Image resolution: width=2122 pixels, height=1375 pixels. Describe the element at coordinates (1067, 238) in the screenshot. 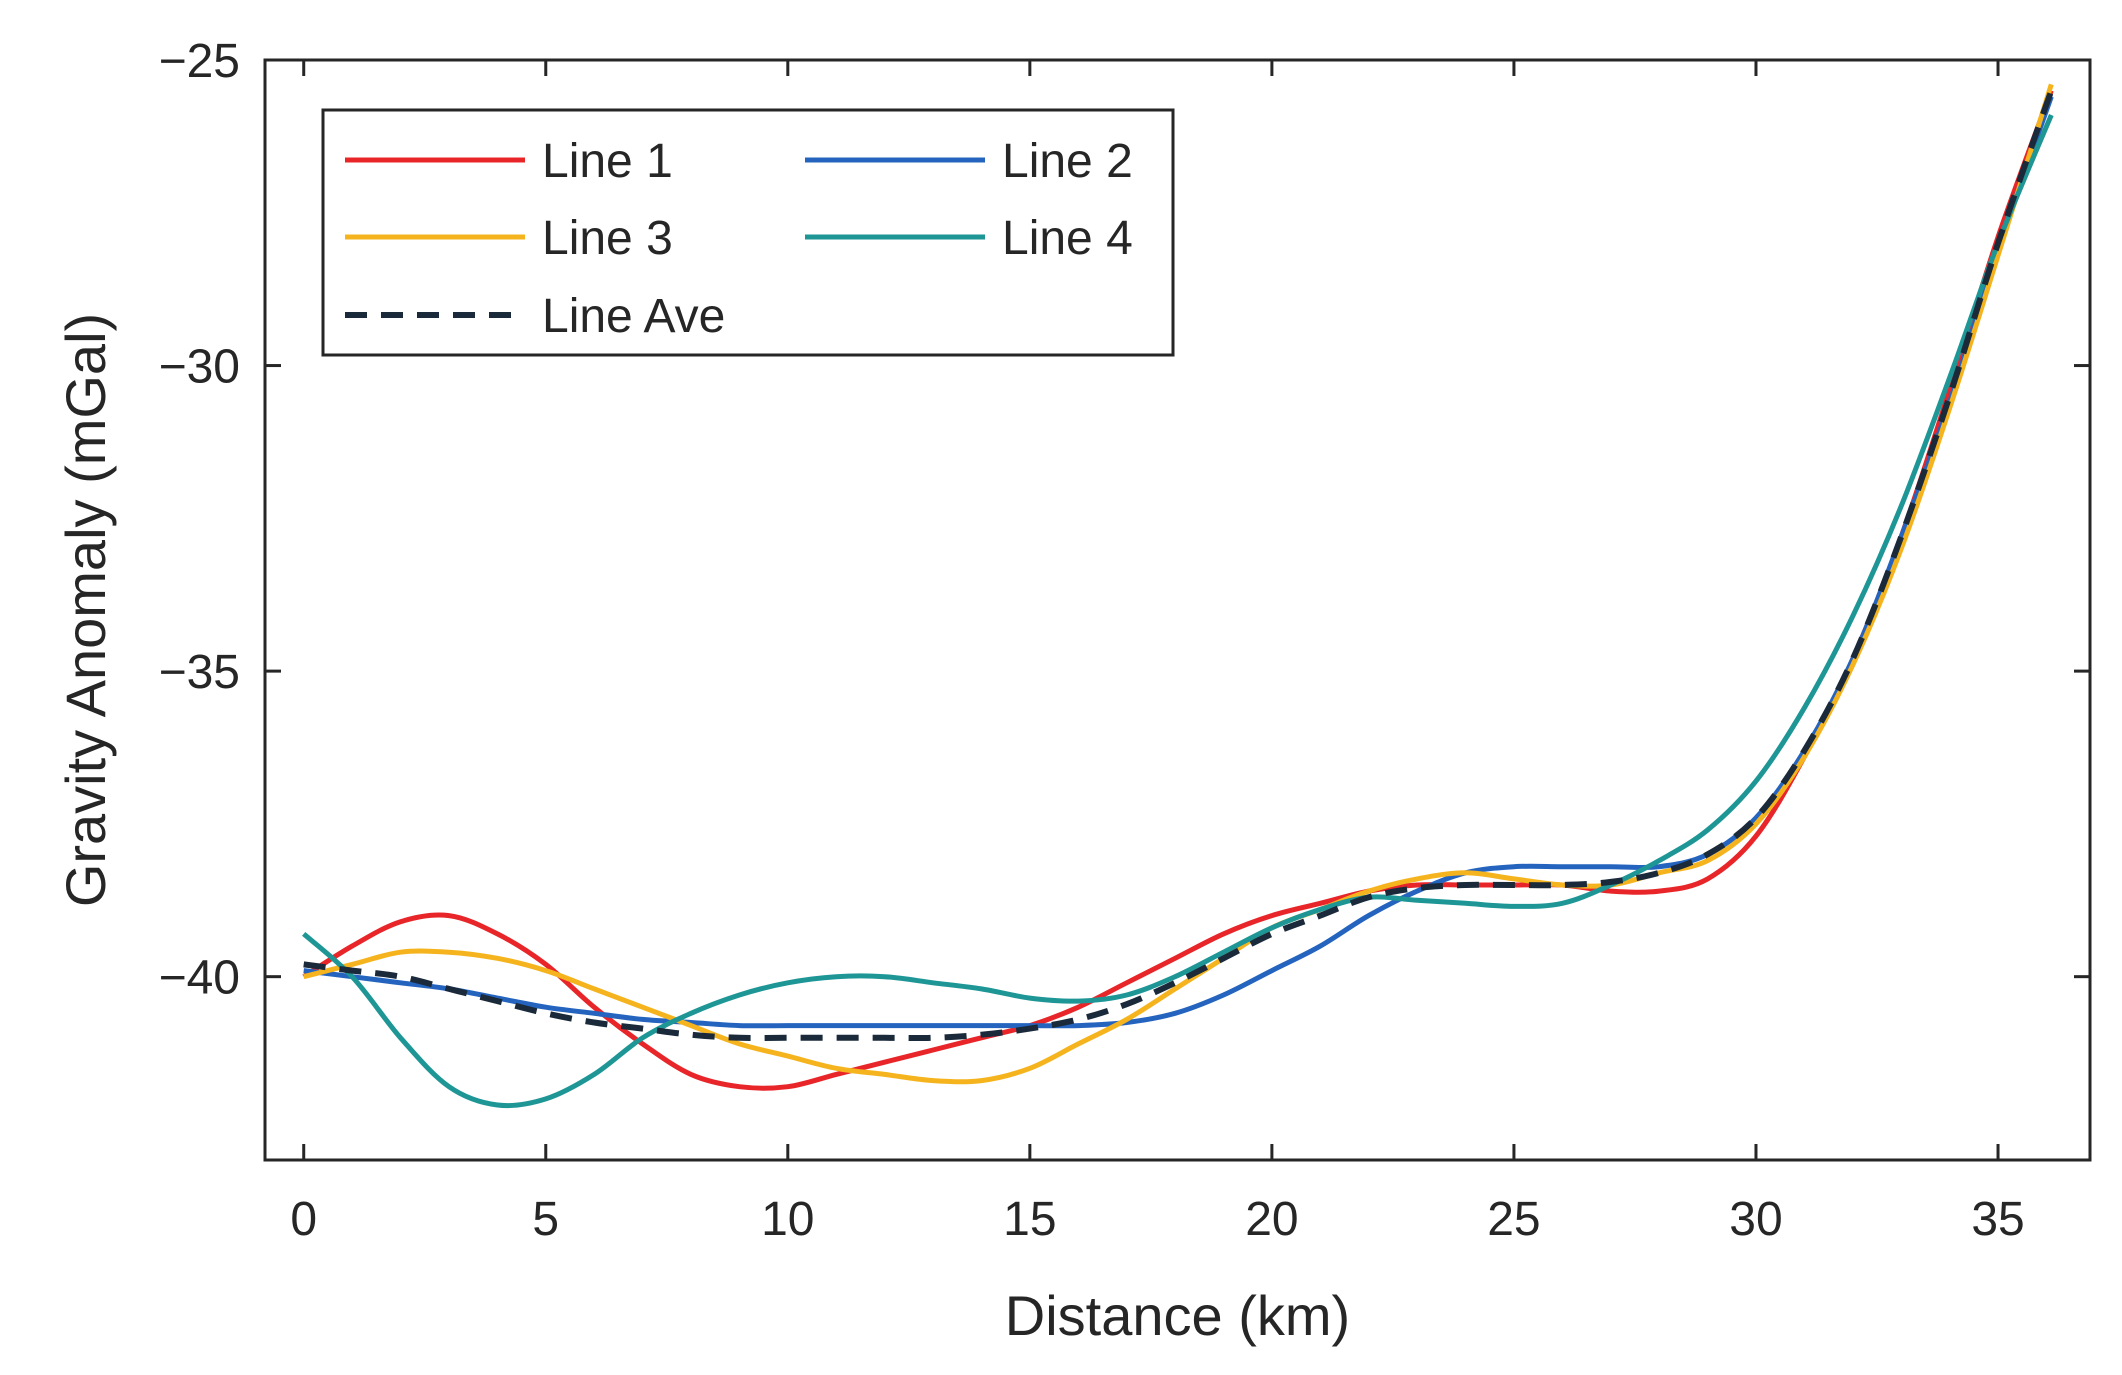

I see `legend-label: Line 4` at that location.